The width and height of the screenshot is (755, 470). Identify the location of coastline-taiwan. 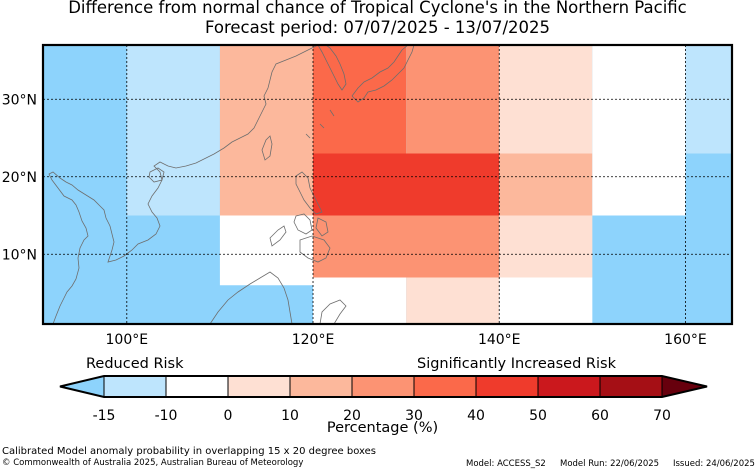
(267, 148).